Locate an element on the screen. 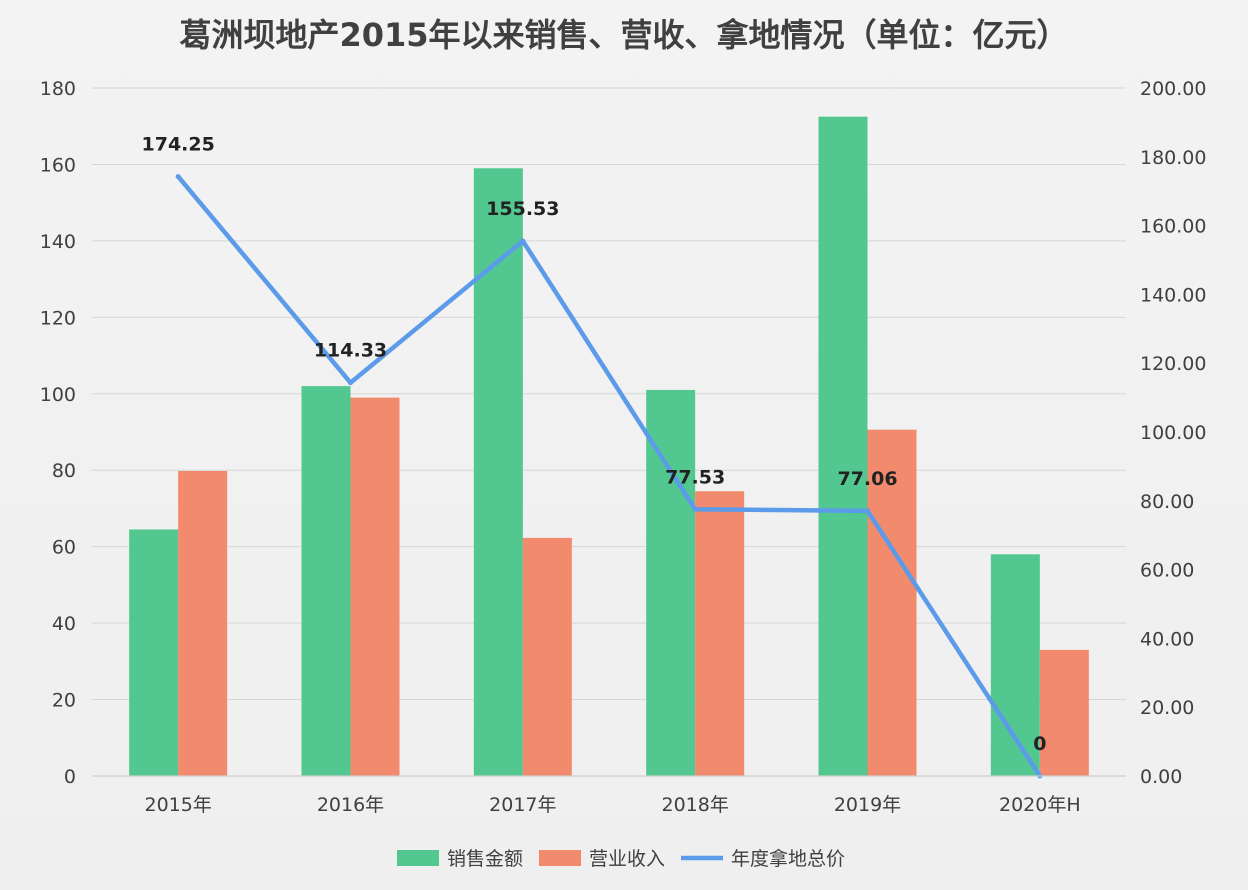  y-left-tick-label: 60 is located at coordinates (64, 548).